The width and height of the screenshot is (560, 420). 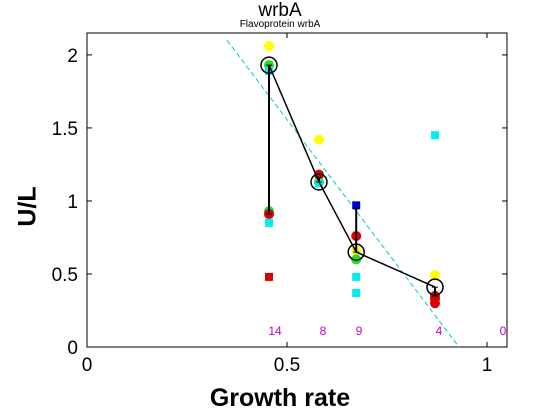 I want to click on sample-count-label: 4, so click(x=439, y=331).